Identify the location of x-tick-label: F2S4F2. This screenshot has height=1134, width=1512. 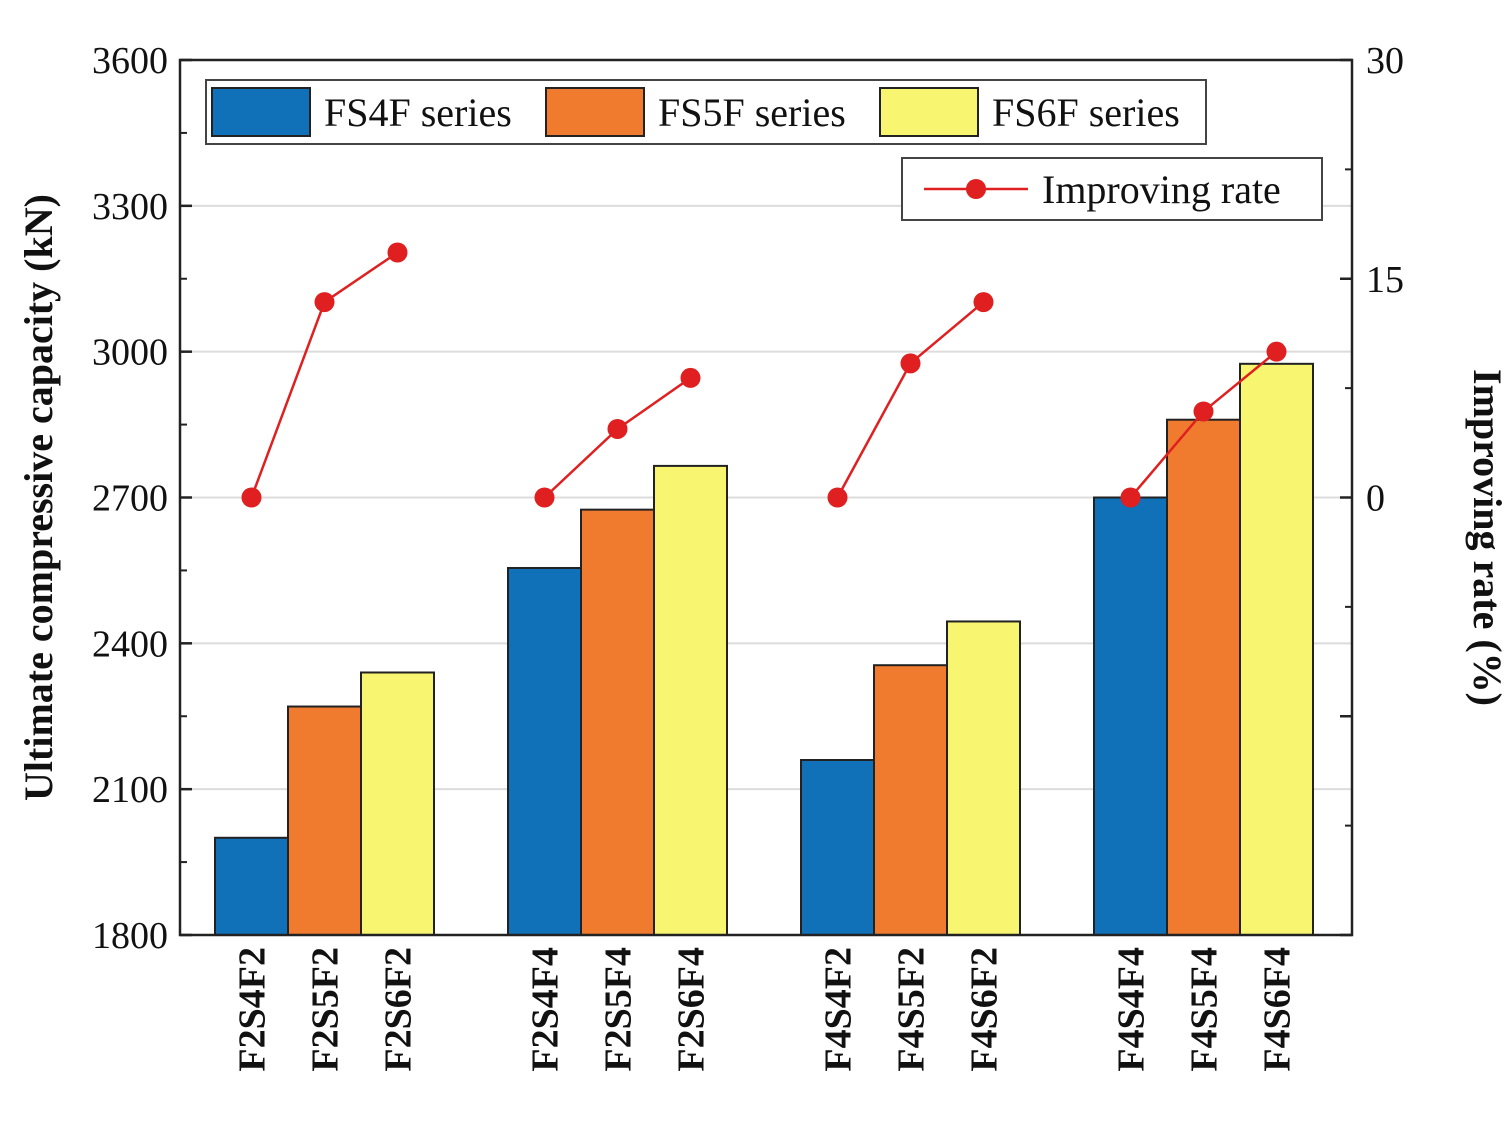
(253, 1009).